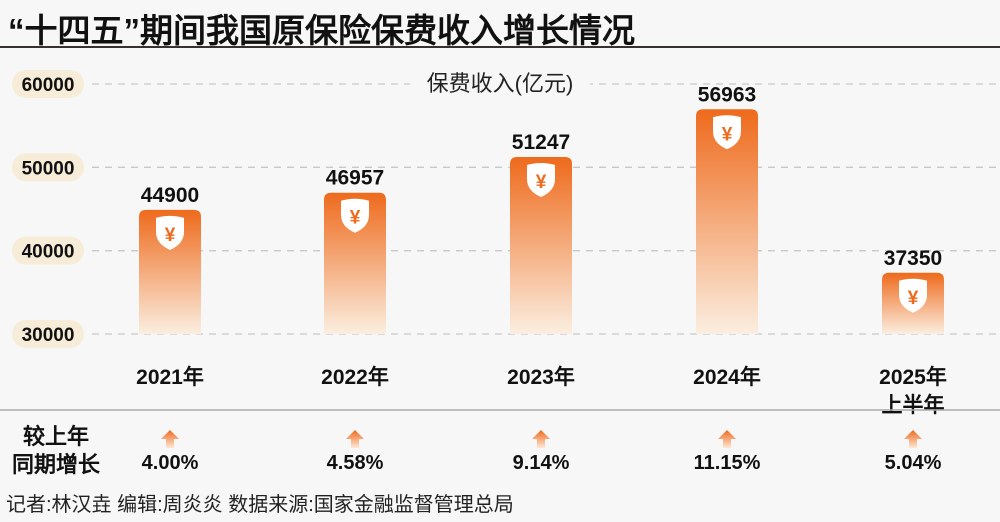 The width and height of the screenshot is (1000, 522). Describe the element at coordinates (170, 195) in the screenshot. I see `data-label: 44900` at that location.